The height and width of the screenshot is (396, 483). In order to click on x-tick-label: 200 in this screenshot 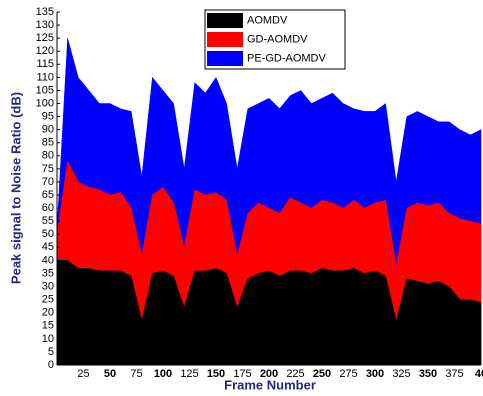, I will do `click(269, 374)`.